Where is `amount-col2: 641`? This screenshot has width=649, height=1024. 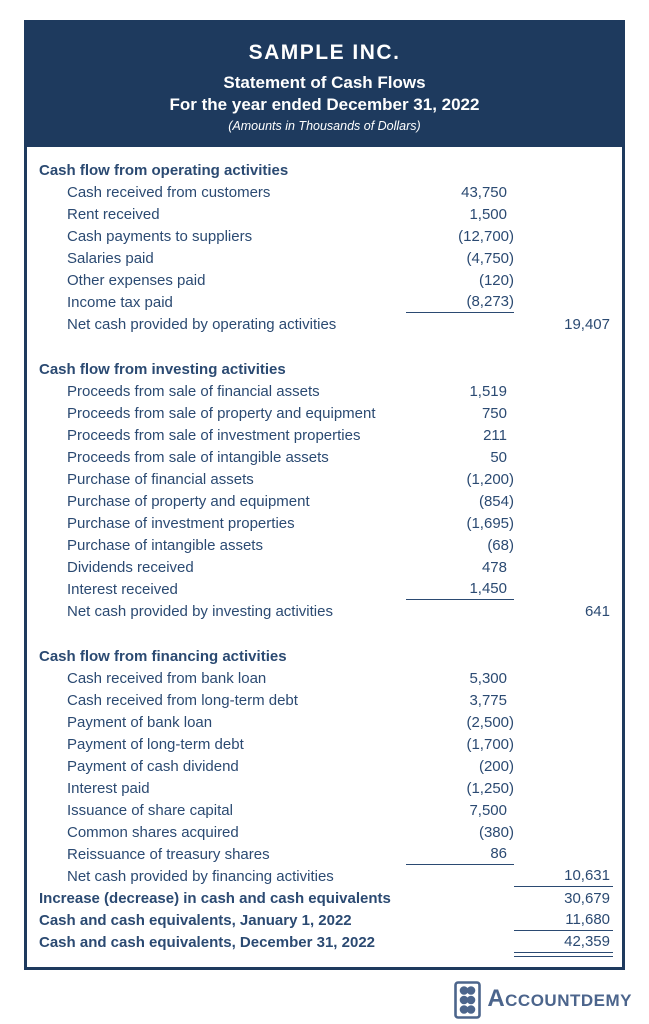 amount-col2: 641 is located at coordinates (597, 611).